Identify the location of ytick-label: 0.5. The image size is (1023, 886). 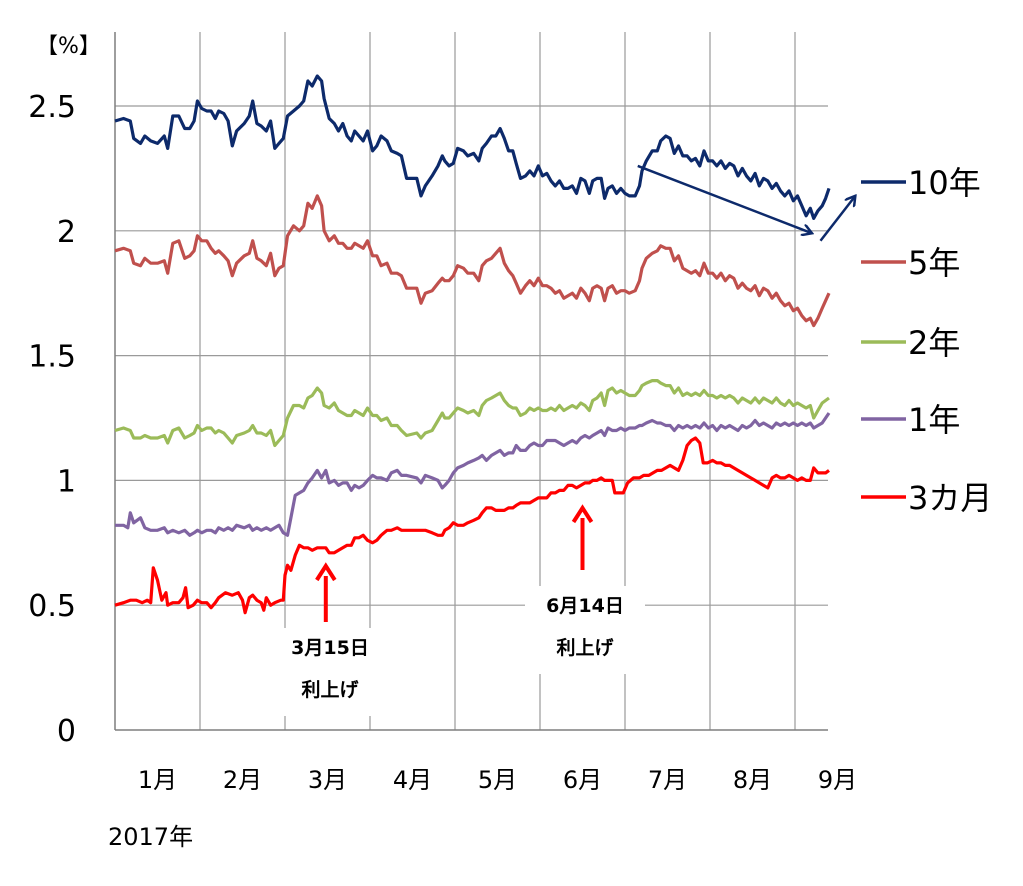
(52, 606).